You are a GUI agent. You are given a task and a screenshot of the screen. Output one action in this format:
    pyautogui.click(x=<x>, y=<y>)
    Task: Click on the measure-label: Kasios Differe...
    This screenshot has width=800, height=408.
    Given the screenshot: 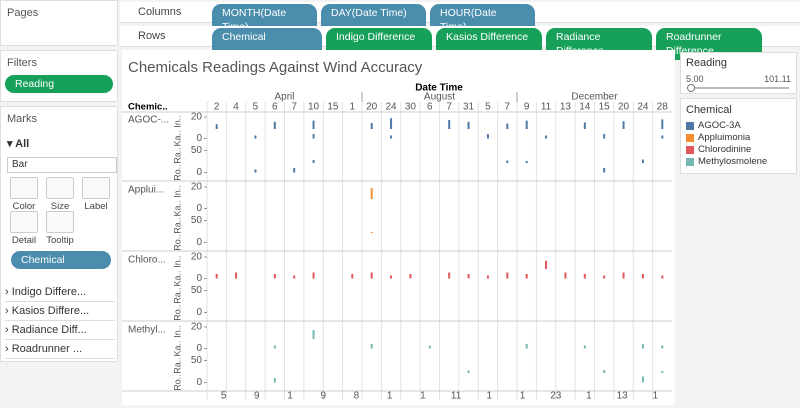 What is the action you would take?
    pyautogui.click(x=50, y=311)
    